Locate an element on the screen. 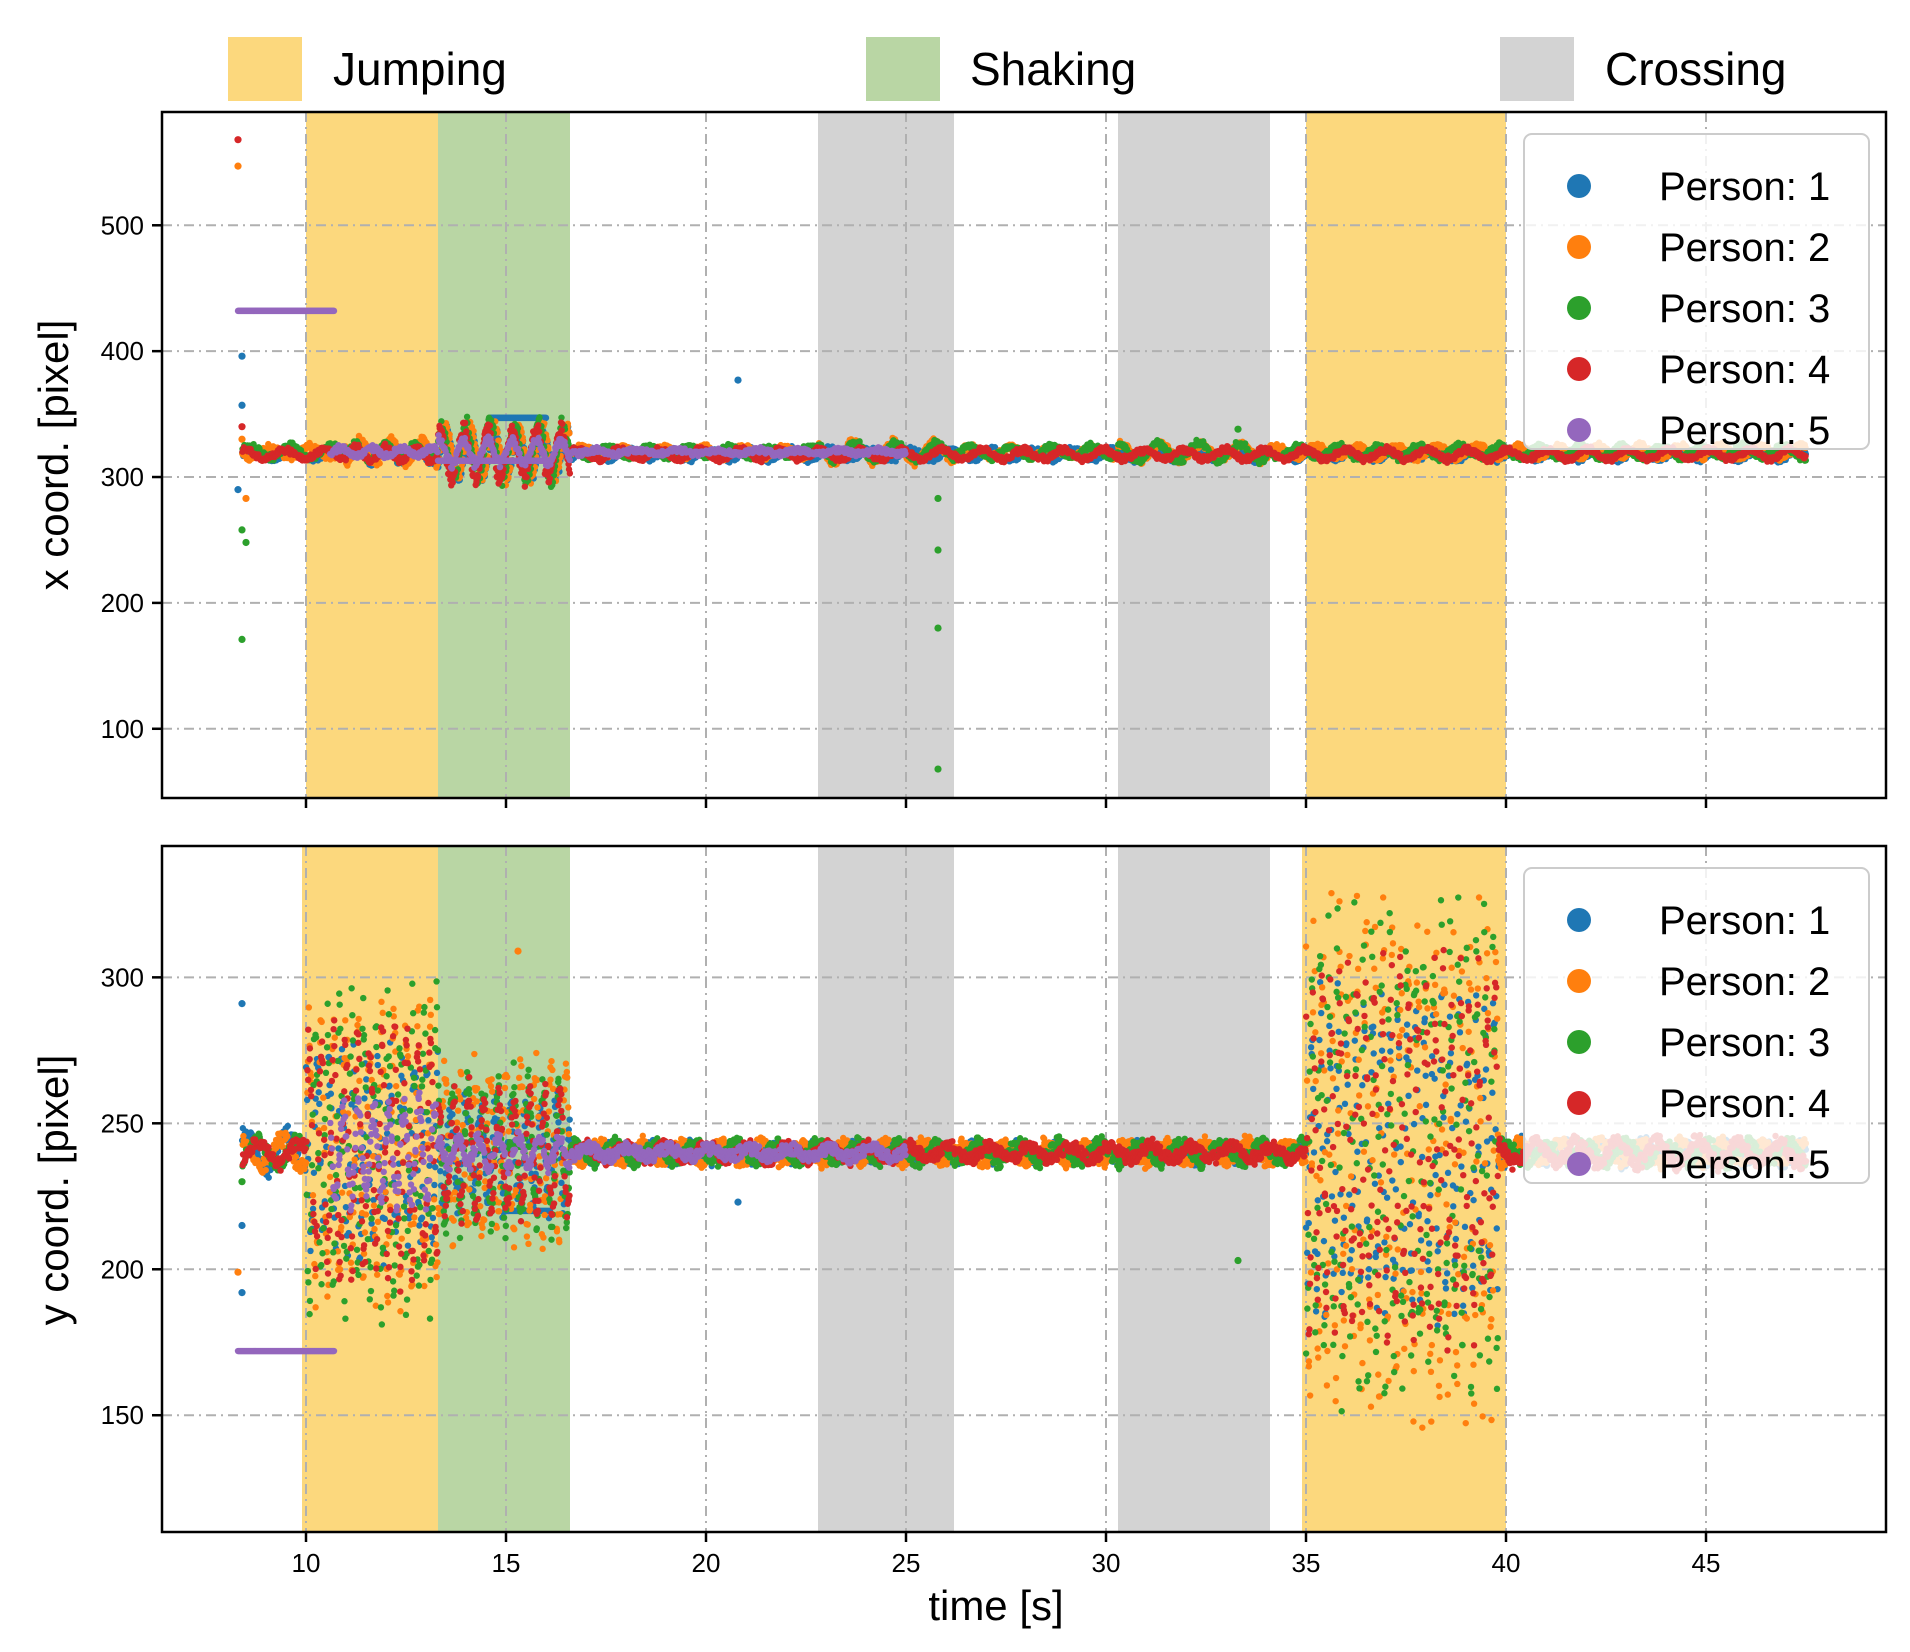 This screenshot has height=1652, width=1910. phase-legend-crossing-swatch is located at coordinates (1537, 69).